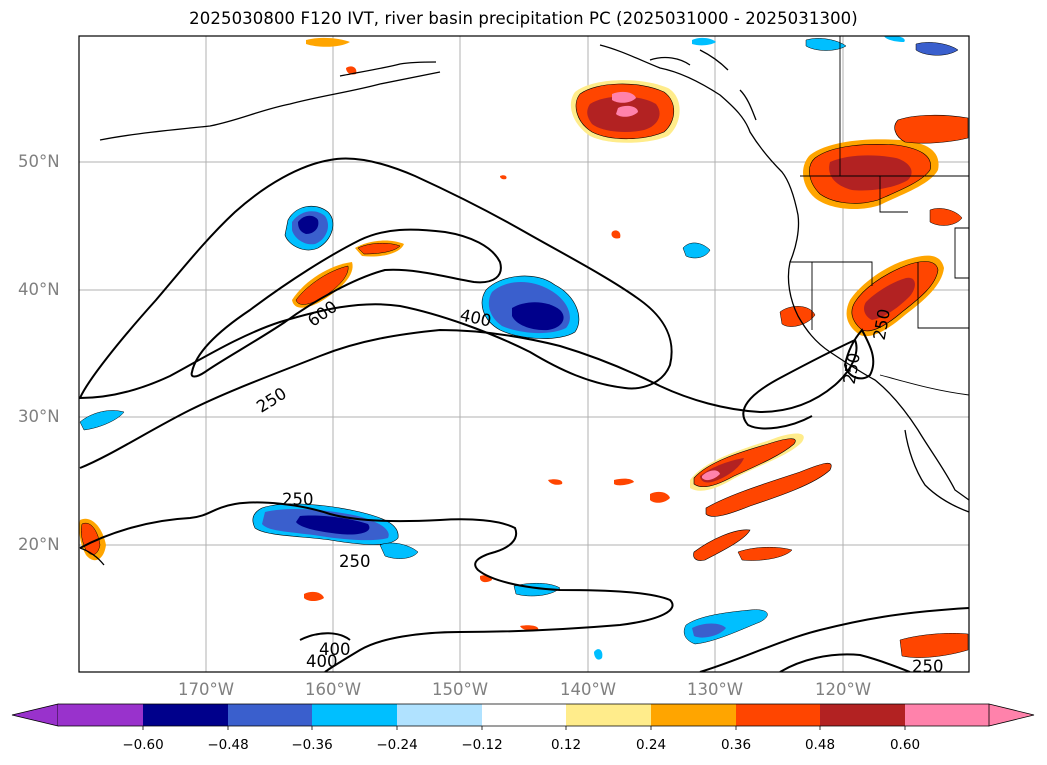 Image resolution: width=1047 pixels, height=765 pixels. I want to click on lon-label-130w: 130°W, so click(715, 689).